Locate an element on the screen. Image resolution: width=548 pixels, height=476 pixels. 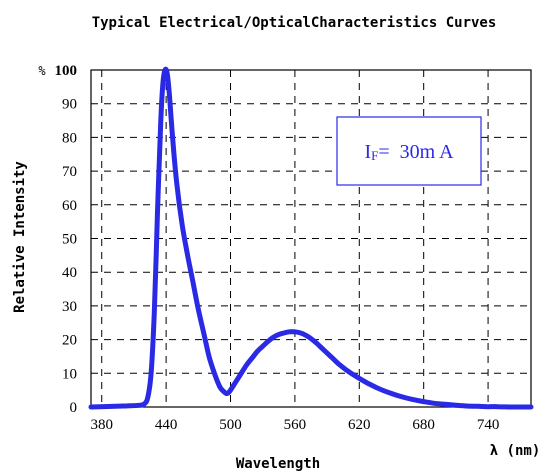
x-tick-label: 500 is located at coordinates (230, 425).